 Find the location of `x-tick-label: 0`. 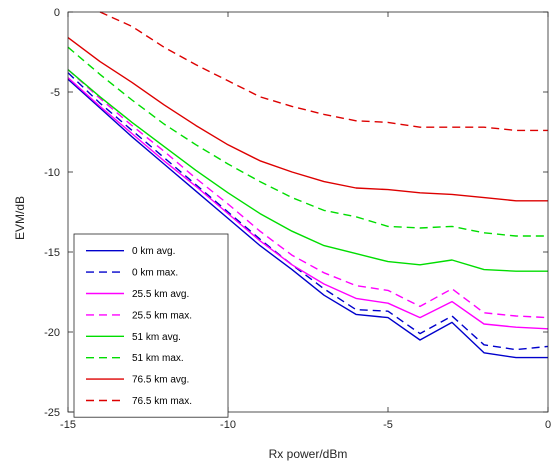

x-tick-label: 0 is located at coordinates (548, 425).